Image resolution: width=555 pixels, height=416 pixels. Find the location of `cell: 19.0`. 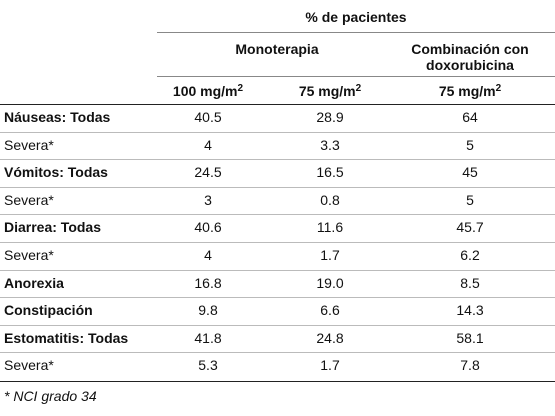

cell: 19.0 is located at coordinates (330, 282).